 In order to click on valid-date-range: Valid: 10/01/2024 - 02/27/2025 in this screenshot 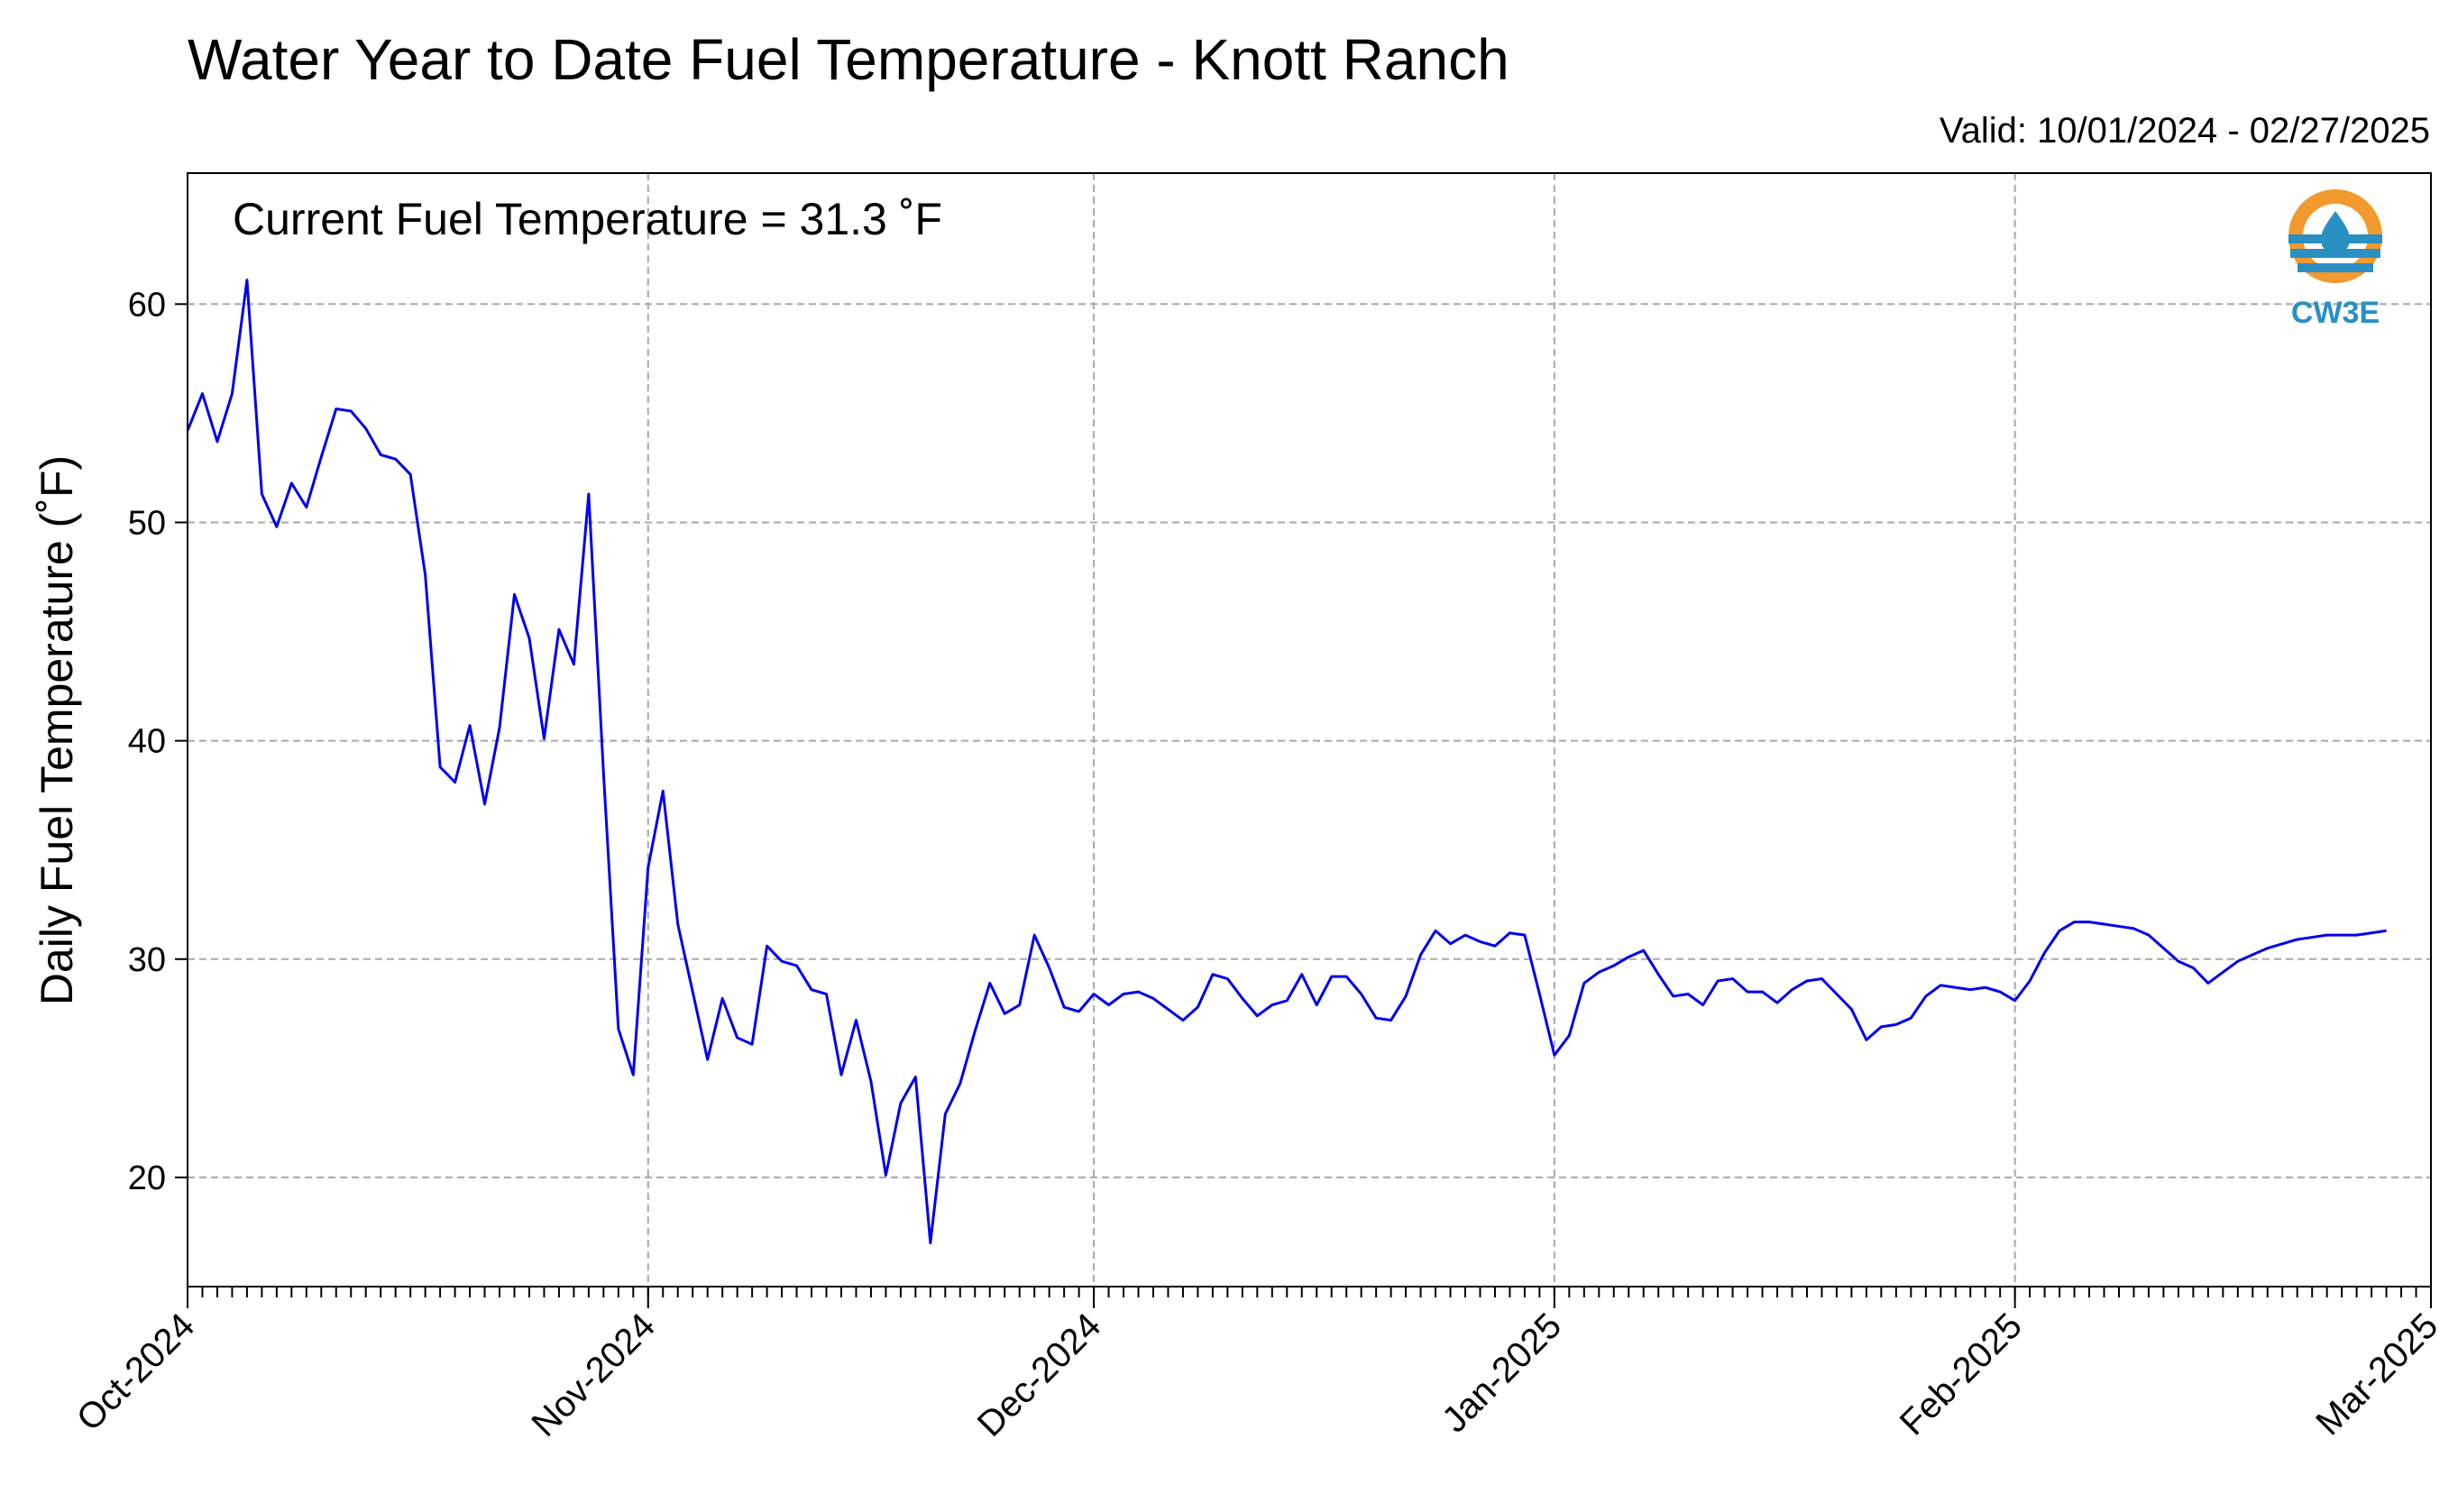, I will do `click(2185, 131)`.